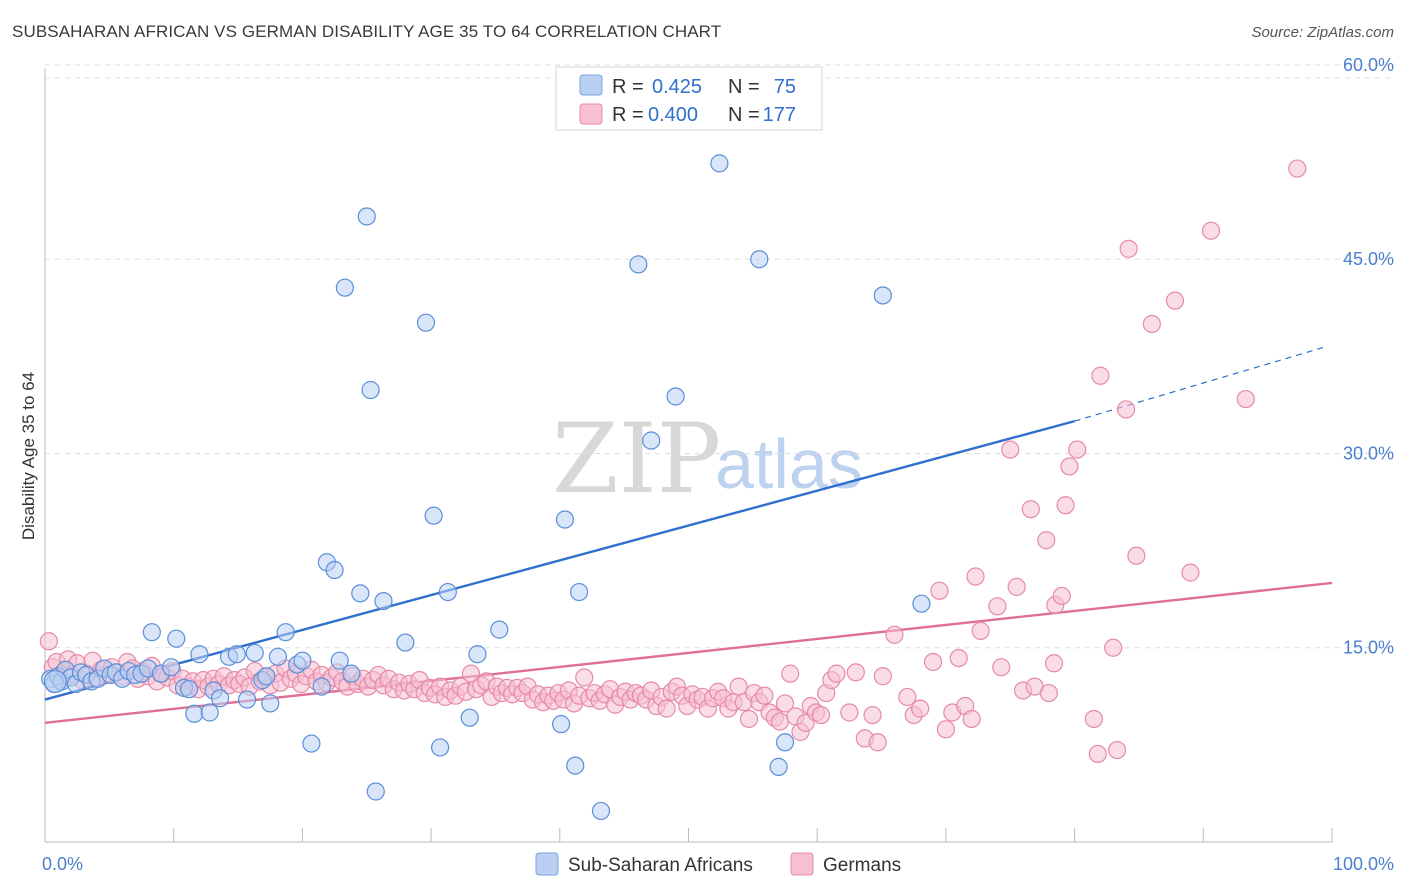 The height and width of the screenshot is (892, 1406). I want to click on watermark-atlas: atlas, so click(789, 464).